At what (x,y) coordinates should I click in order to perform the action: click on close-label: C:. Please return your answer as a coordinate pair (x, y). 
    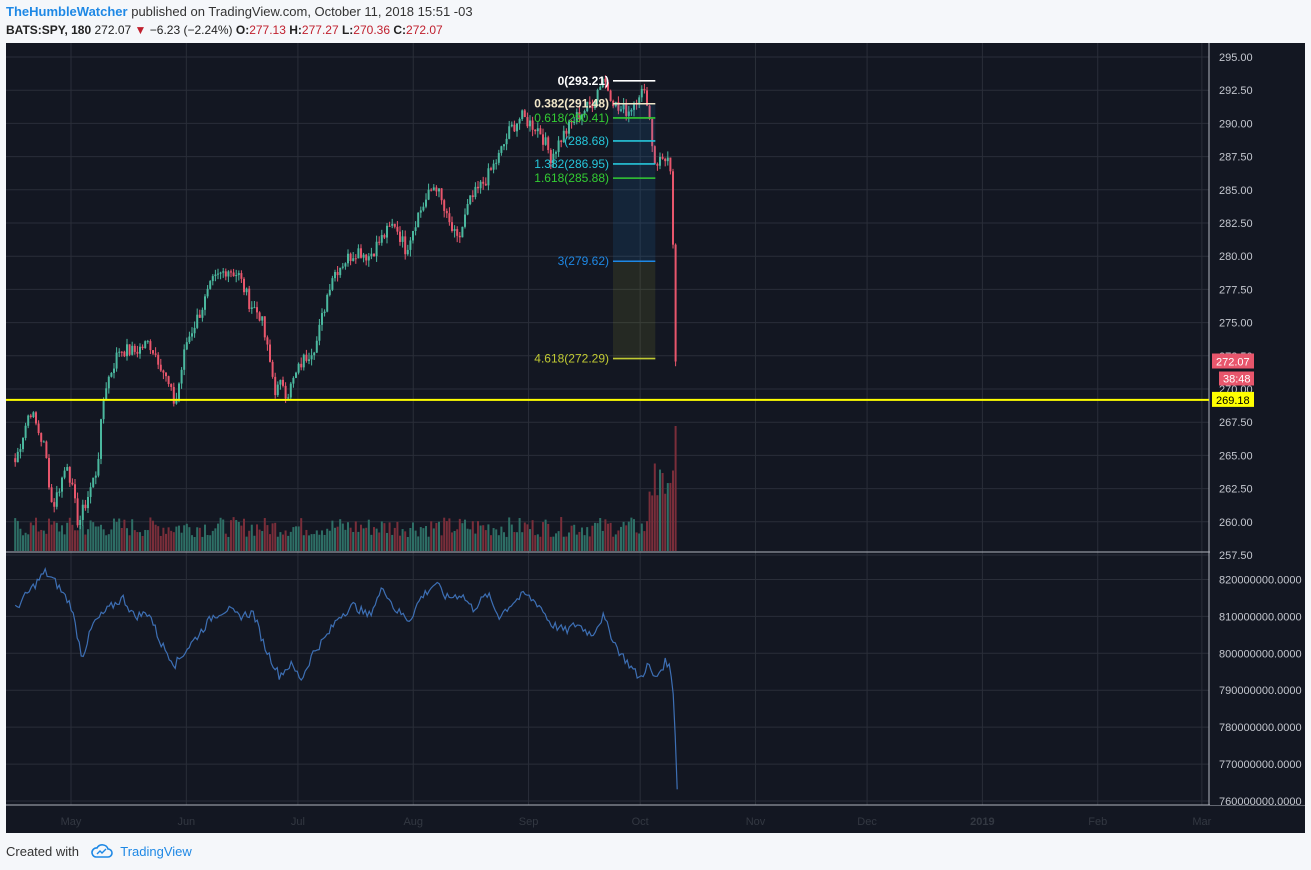
    Looking at the image, I should click on (400, 30).